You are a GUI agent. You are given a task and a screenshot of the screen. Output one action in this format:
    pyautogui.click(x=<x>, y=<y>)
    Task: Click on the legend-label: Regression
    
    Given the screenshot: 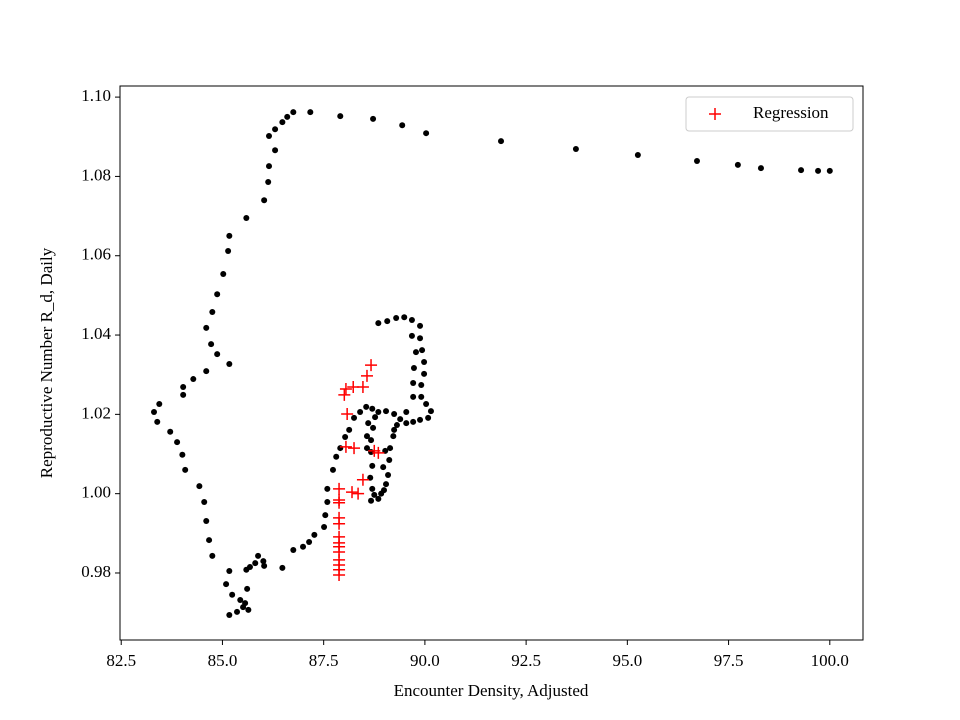 What is the action you would take?
    pyautogui.click(x=791, y=112)
    